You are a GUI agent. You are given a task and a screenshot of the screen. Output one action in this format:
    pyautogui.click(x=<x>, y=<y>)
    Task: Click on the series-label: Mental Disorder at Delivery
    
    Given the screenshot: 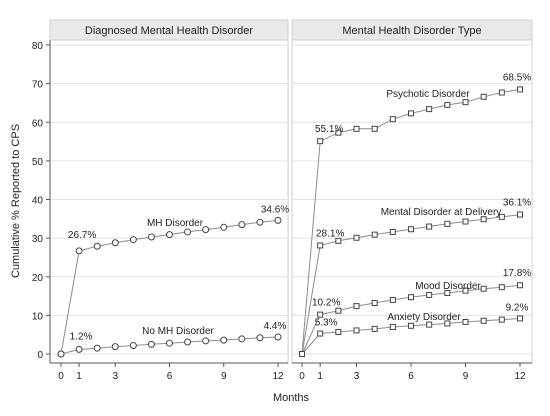 What is the action you would take?
    pyautogui.click(x=441, y=212)
    